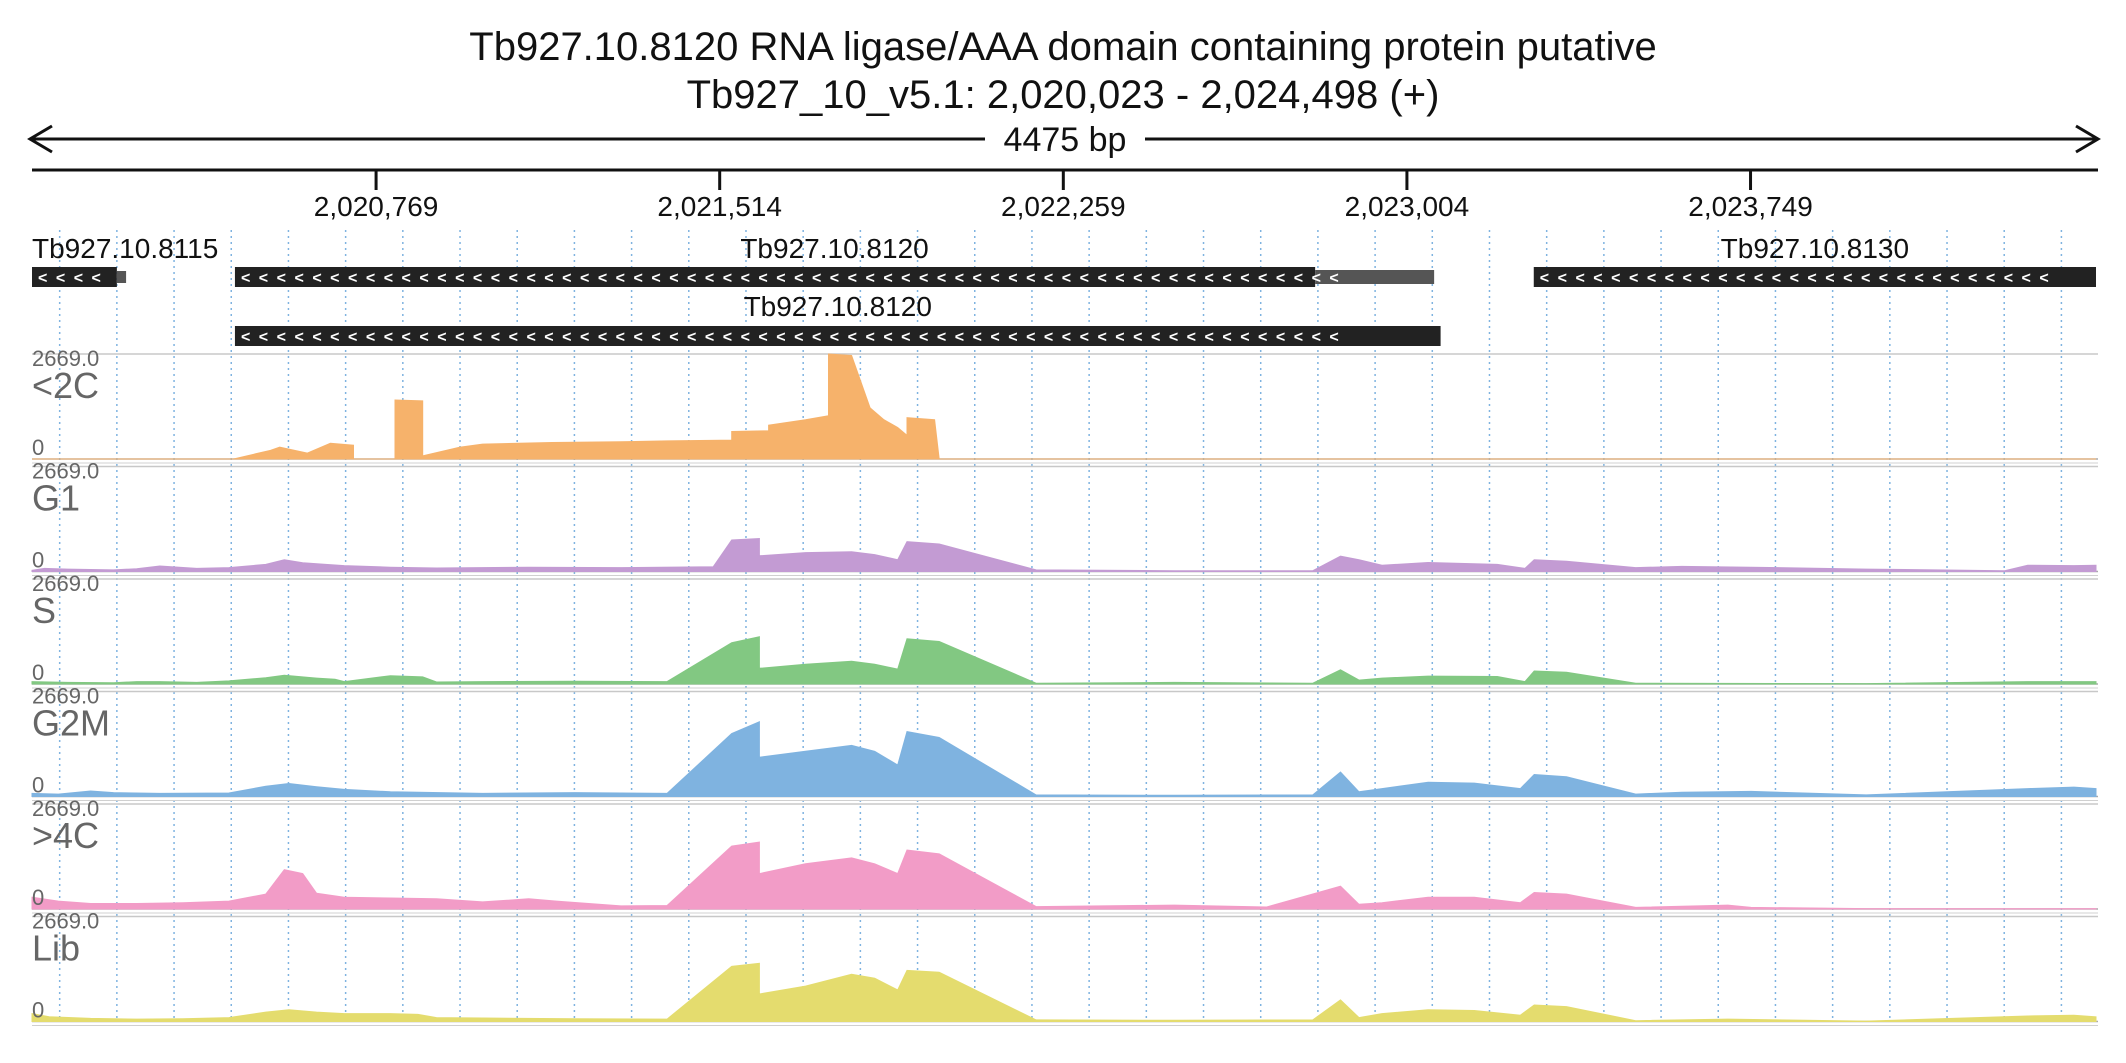  Describe the element at coordinates (1064, 517) in the screenshot. I see `coverage-track: 2669.0G1 0` at that location.